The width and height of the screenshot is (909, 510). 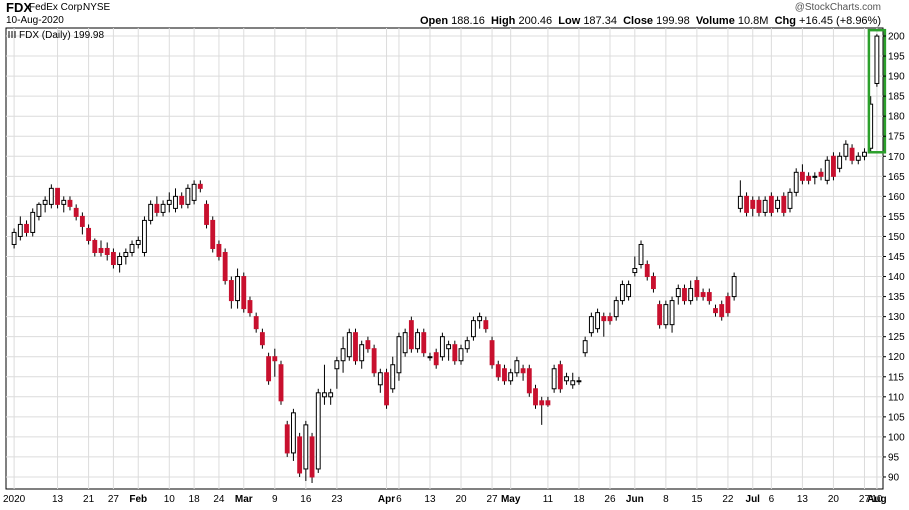 What do you see at coordinates (638, 21) in the screenshot?
I see `close-label: Close` at bounding box center [638, 21].